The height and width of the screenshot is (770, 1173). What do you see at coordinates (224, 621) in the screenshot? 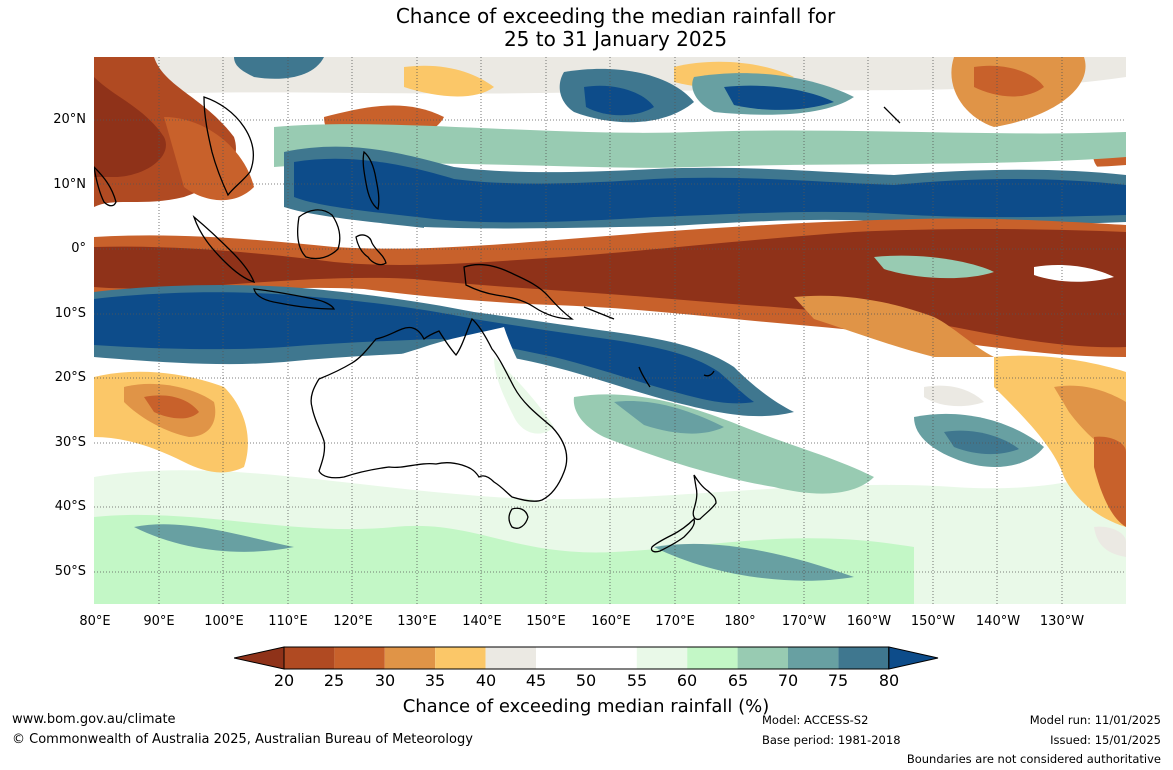
I see `lon-label-100e: 100°E` at bounding box center [224, 621].